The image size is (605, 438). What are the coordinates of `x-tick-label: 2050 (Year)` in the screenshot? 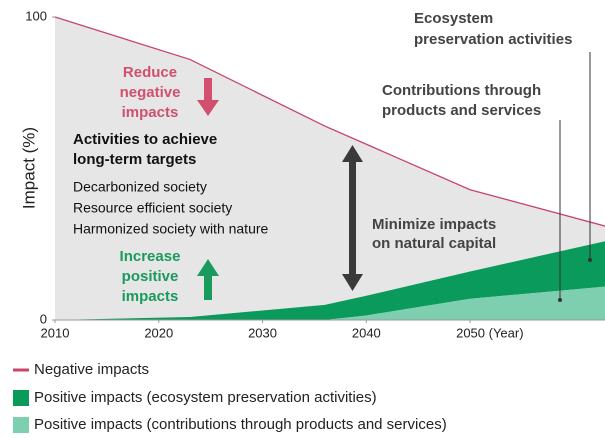 It's located at (489, 332).